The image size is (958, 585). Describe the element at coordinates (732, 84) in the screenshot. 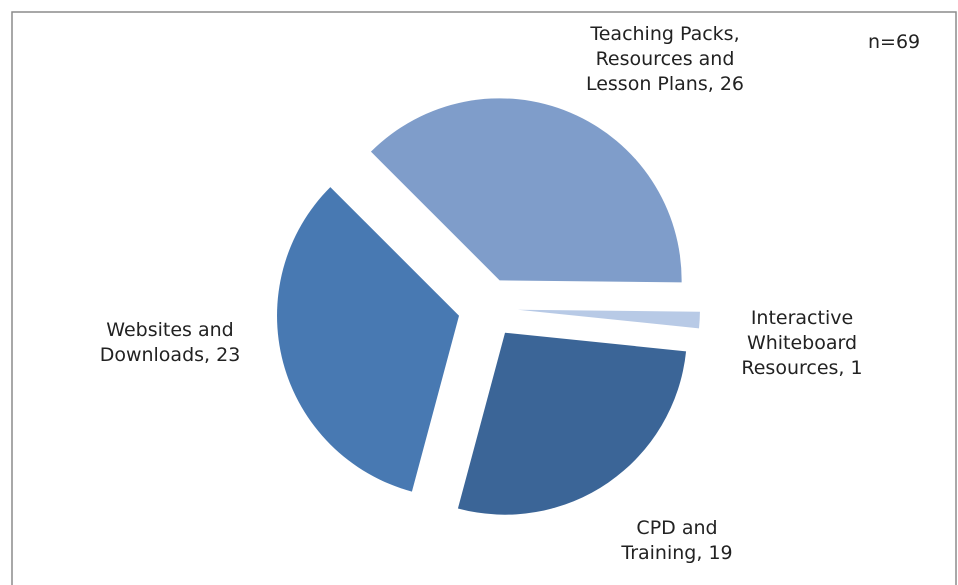

I see `label-value: 26` at that location.